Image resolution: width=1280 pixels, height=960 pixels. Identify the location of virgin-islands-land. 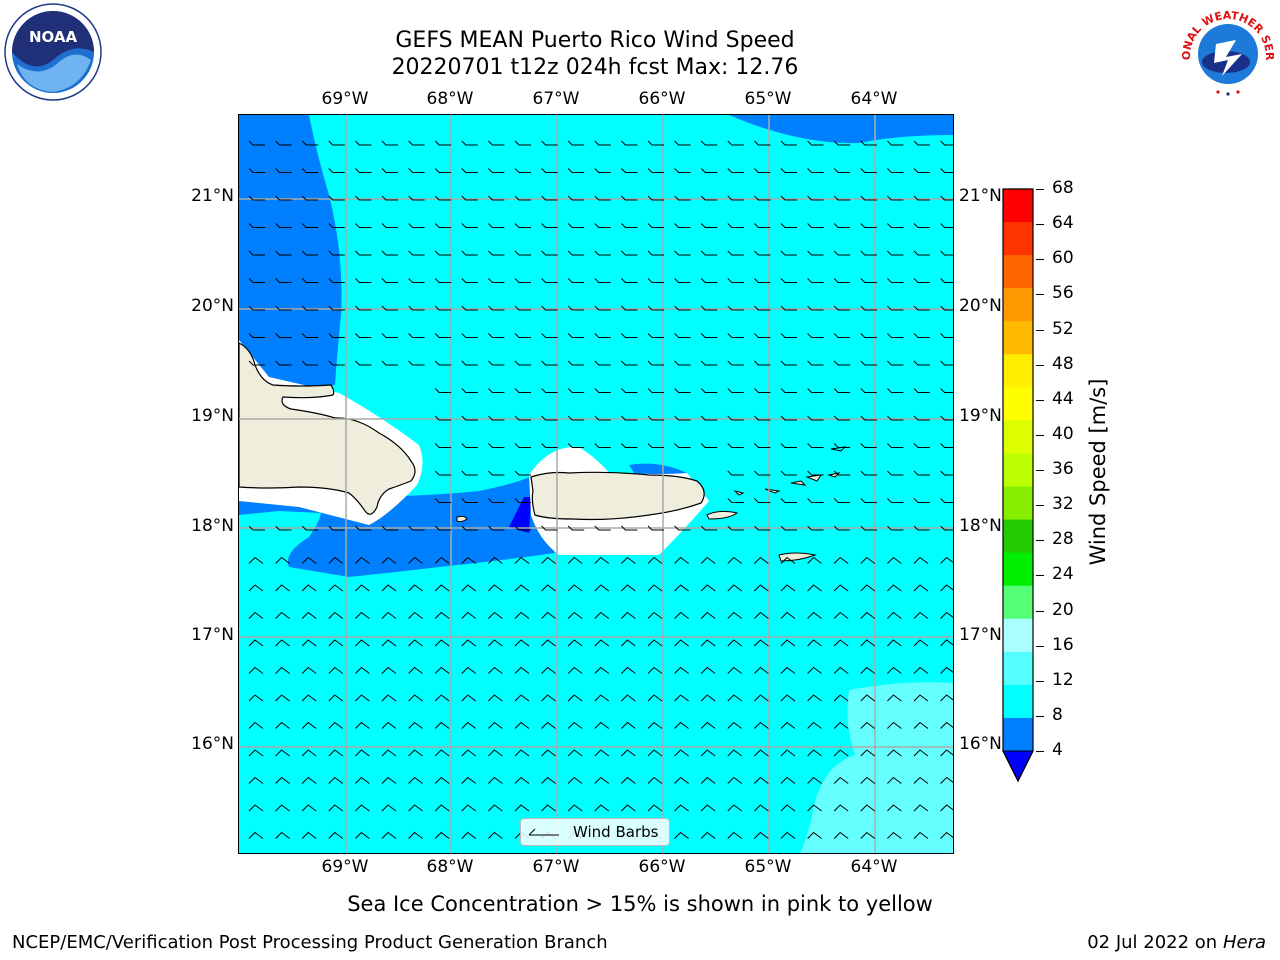
(787, 484).